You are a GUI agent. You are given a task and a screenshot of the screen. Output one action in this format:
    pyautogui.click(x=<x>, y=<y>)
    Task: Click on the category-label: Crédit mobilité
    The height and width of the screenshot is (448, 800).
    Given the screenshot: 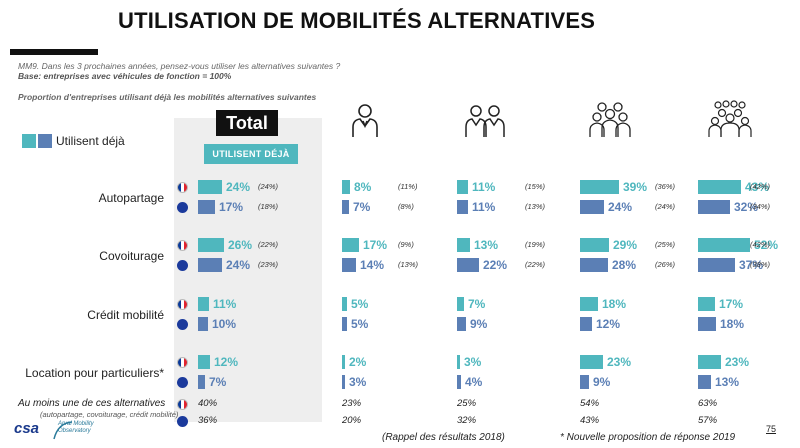 What is the action you would take?
    pyautogui.click(x=125, y=315)
    